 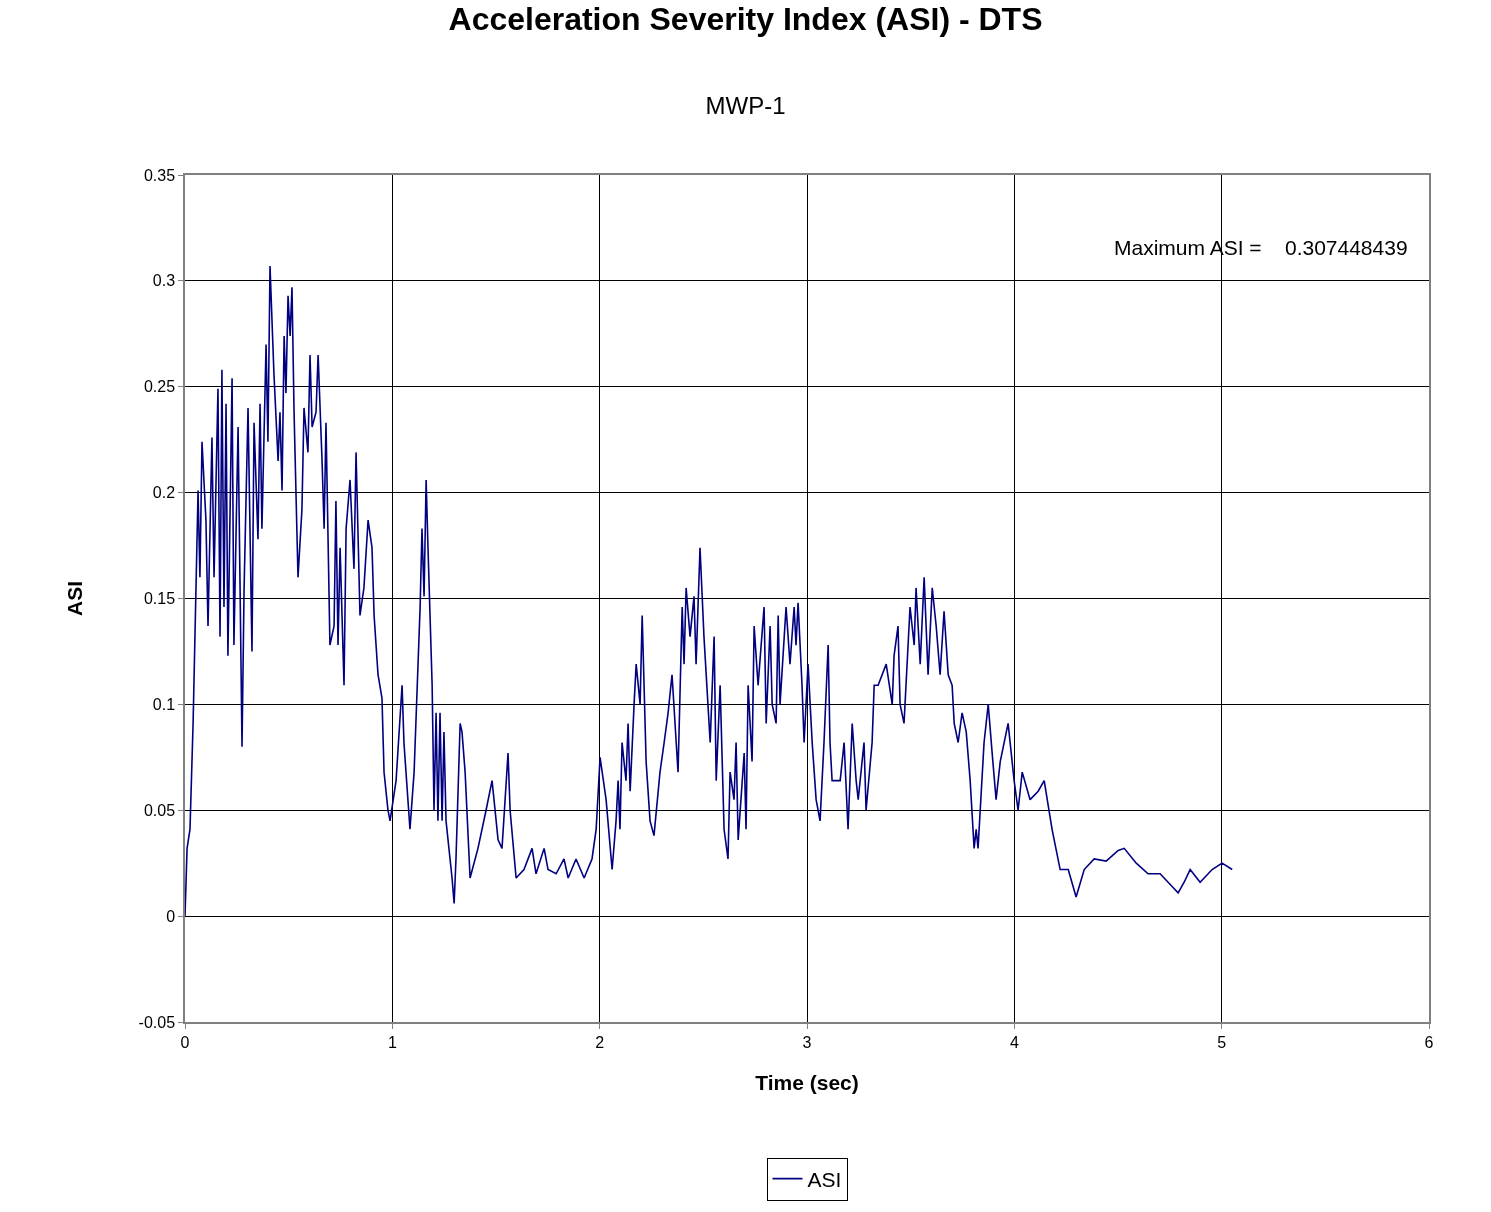 What do you see at coordinates (171, 916) in the screenshot?
I see `y-tick-label: 0` at bounding box center [171, 916].